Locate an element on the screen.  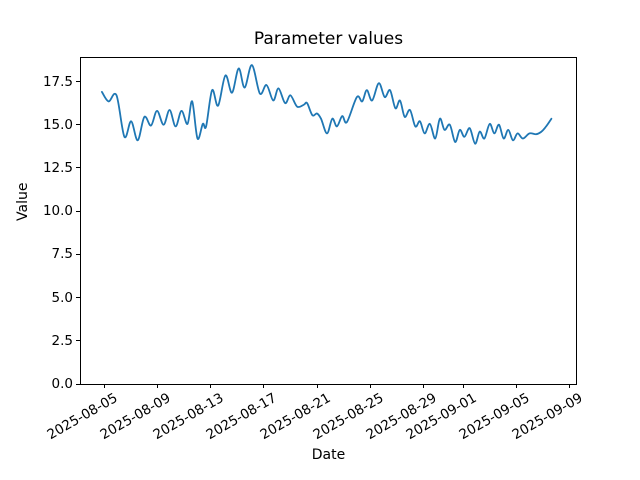
y-tick-label: 15.0 is located at coordinates (57, 124).